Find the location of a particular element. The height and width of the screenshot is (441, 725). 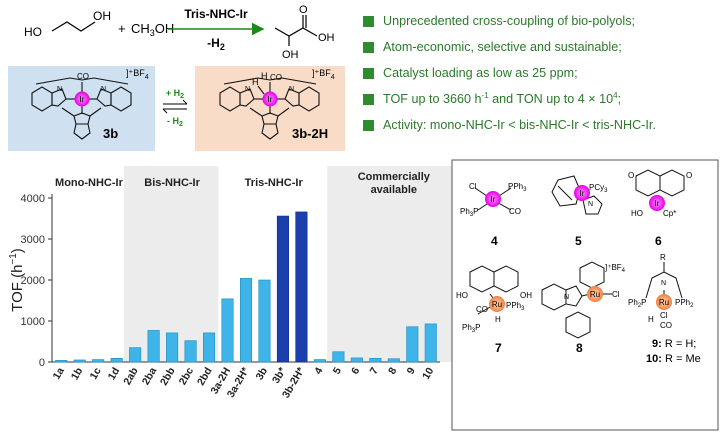

complex-4-cl: Cl is located at coordinates (473, 186).